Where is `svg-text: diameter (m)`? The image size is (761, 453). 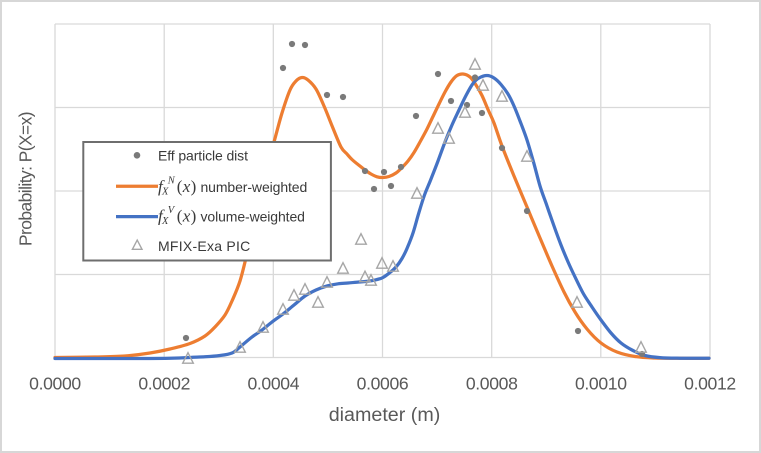 svg-text: diameter (m) is located at coordinates (385, 415).